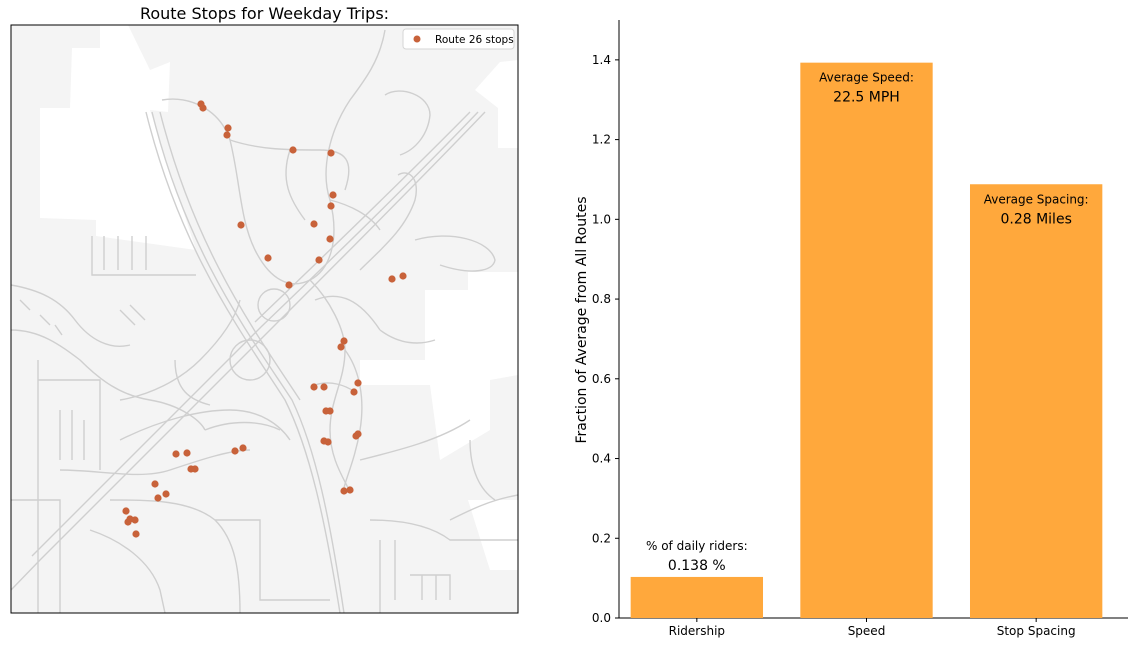  I want to click on map-title: Route Stops for Weekday Trips:, so click(264, 13).